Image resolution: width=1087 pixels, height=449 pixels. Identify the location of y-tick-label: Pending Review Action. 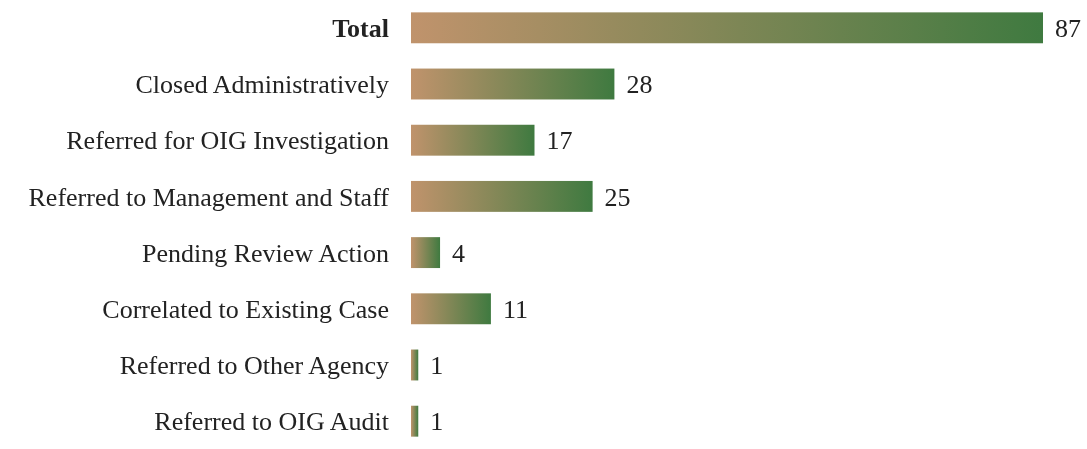
(265, 253).